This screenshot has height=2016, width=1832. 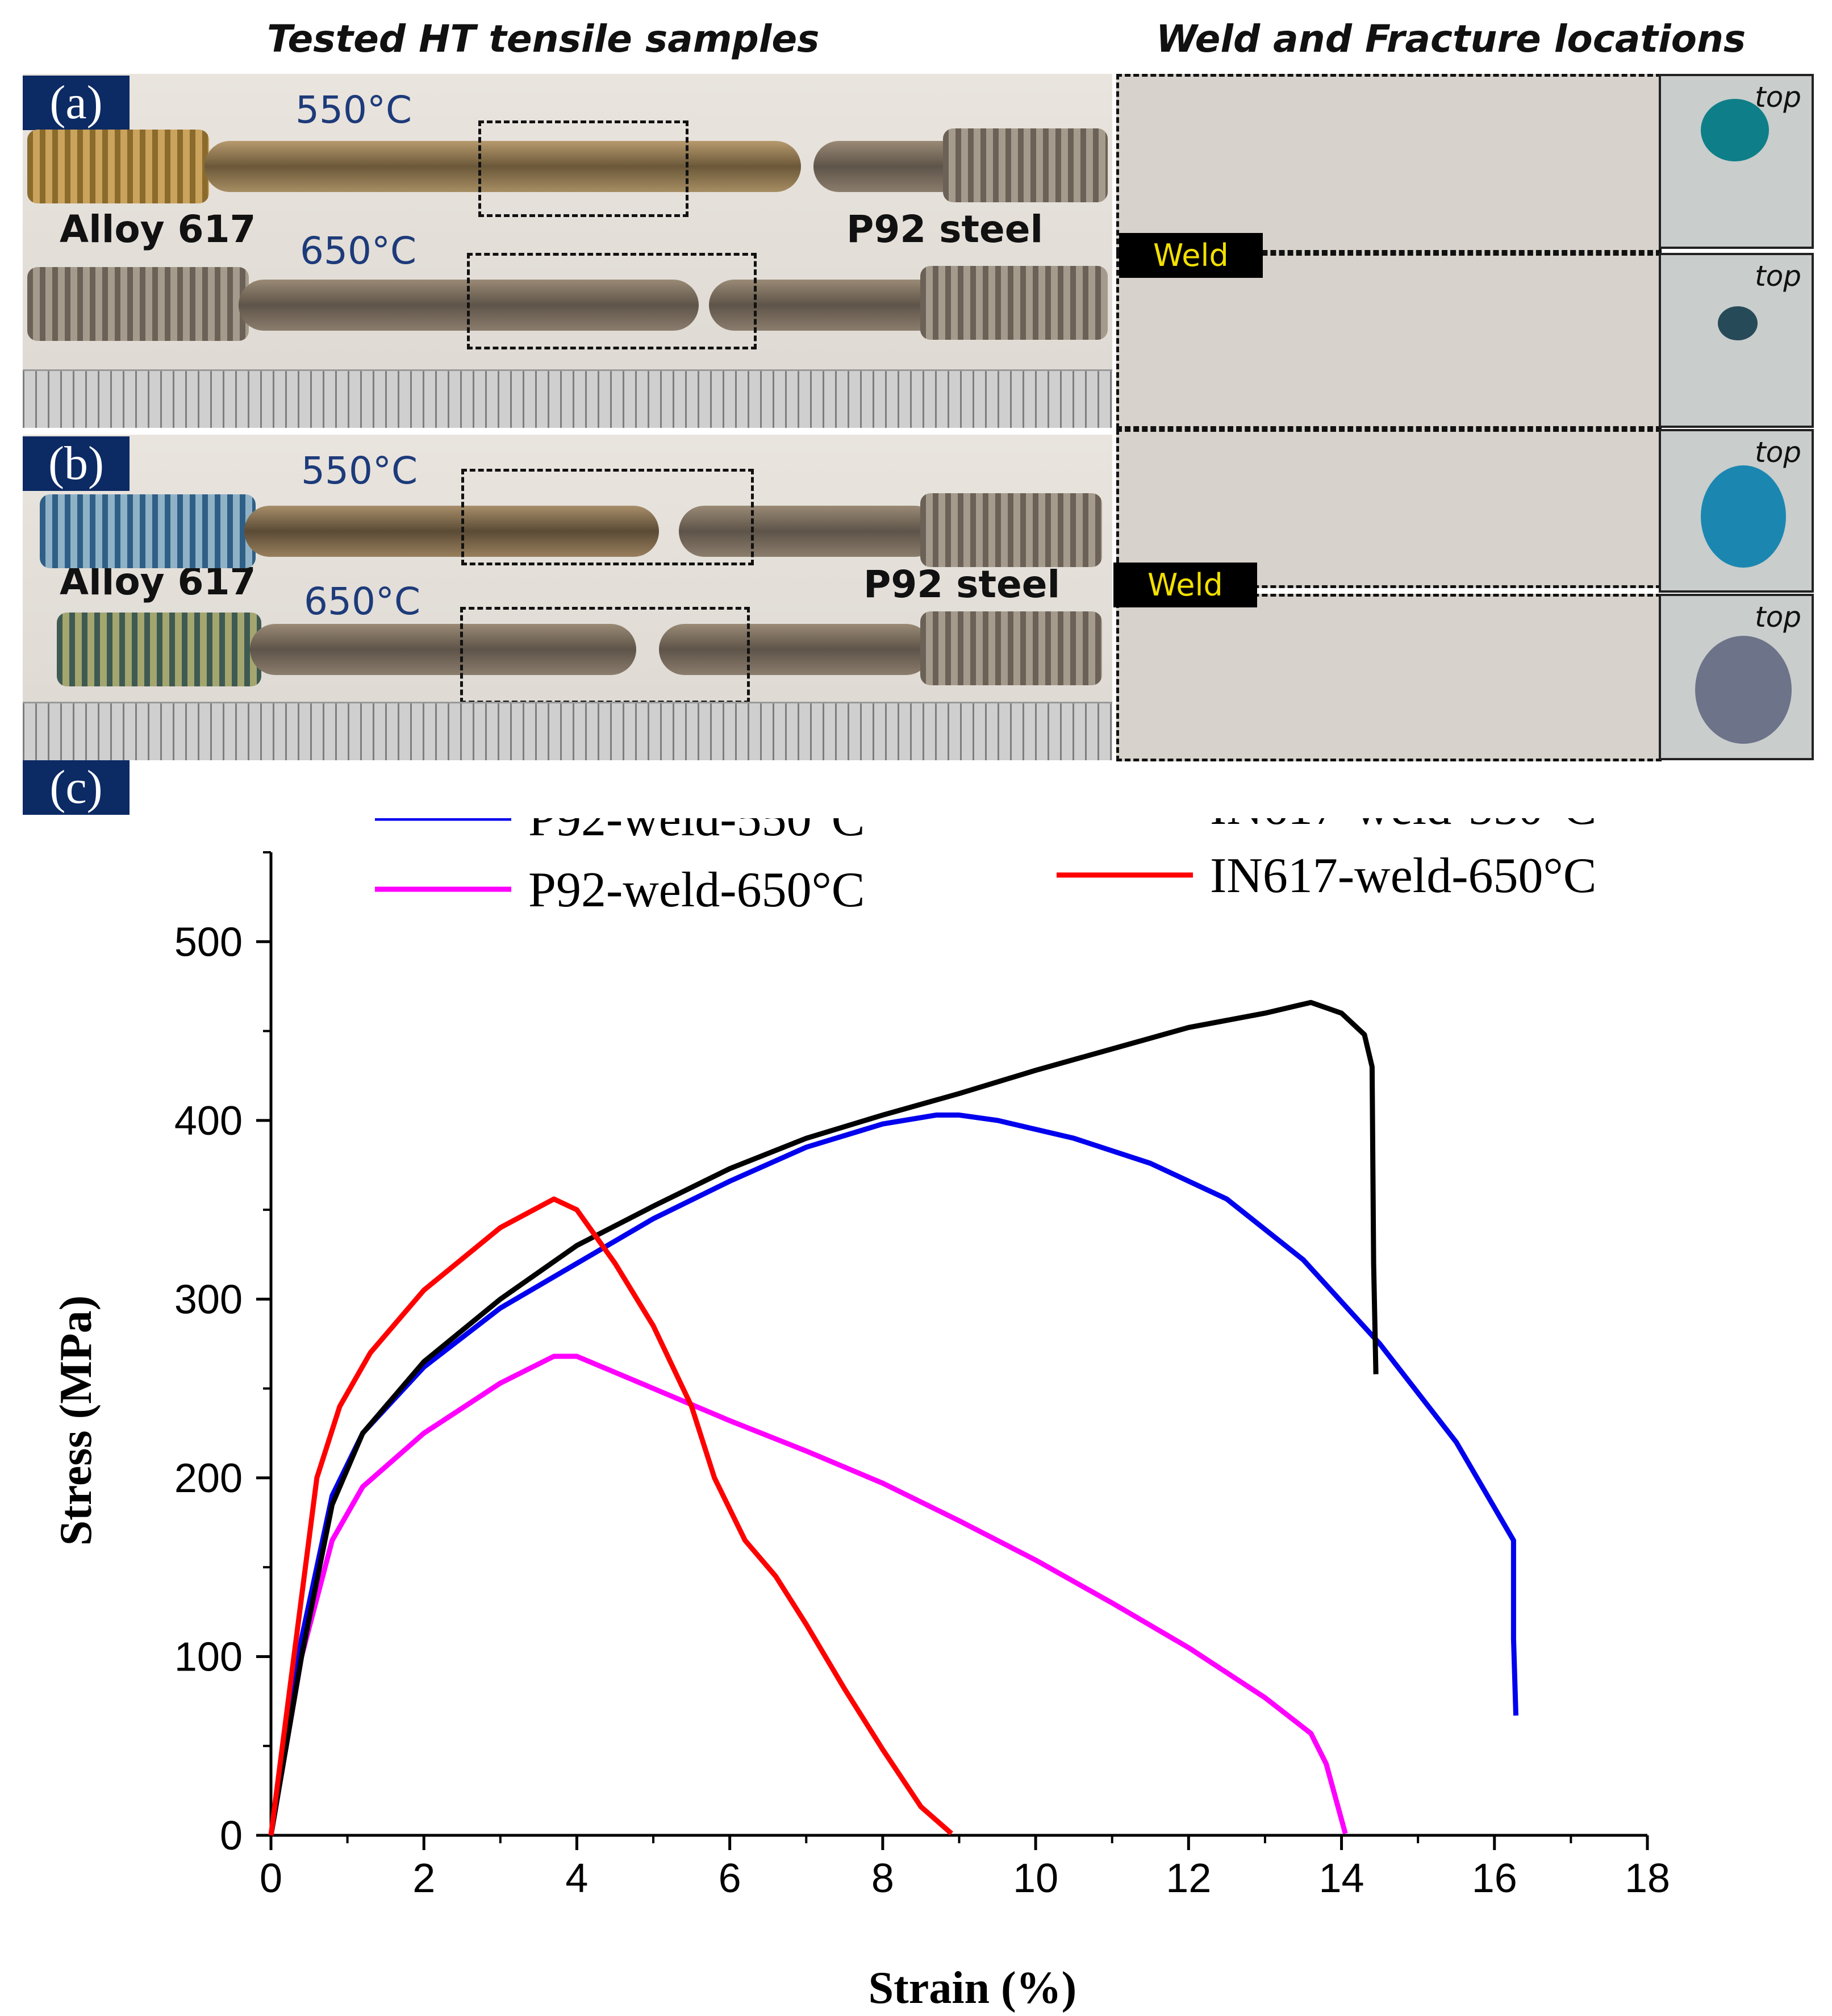 What do you see at coordinates (76, 103) in the screenshot?
I see `badge-a: (a)` at bounding box center [76, 103].